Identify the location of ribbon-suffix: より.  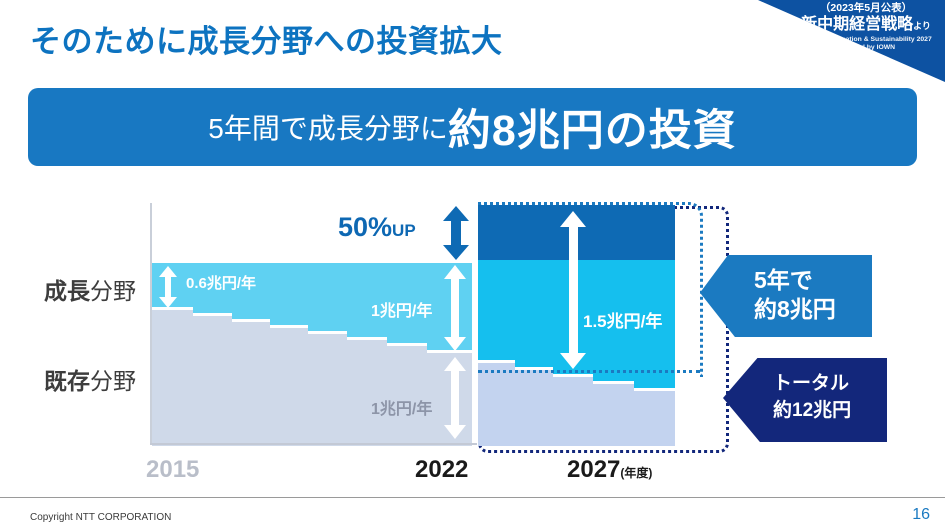
(922, 26).